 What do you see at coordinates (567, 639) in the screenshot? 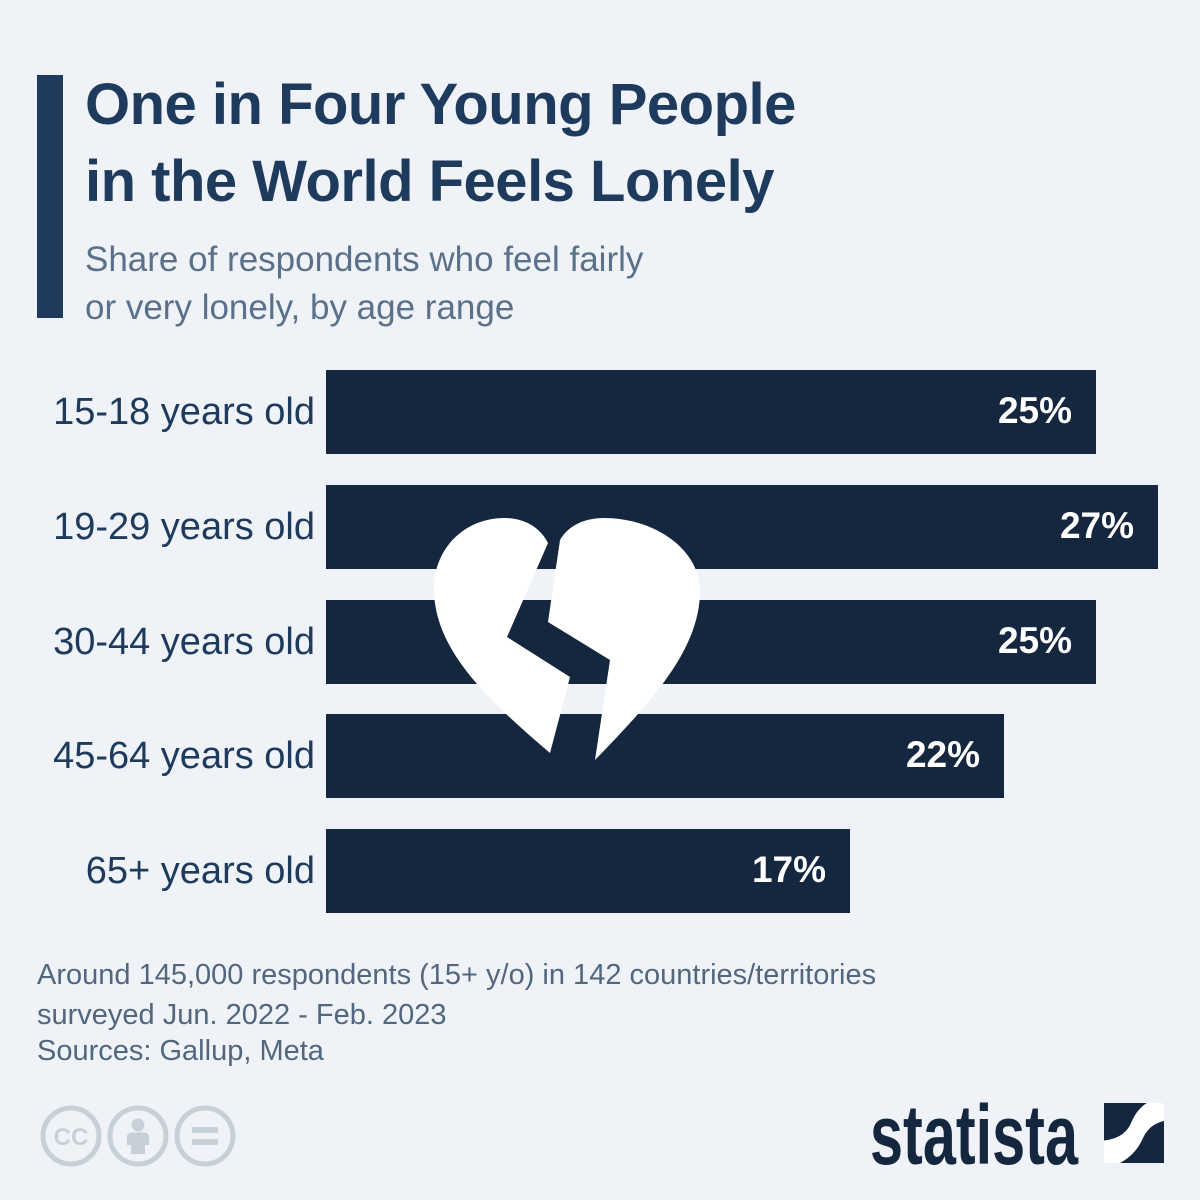
I see `broken-heart-icon` at bounding box center [567, 639].